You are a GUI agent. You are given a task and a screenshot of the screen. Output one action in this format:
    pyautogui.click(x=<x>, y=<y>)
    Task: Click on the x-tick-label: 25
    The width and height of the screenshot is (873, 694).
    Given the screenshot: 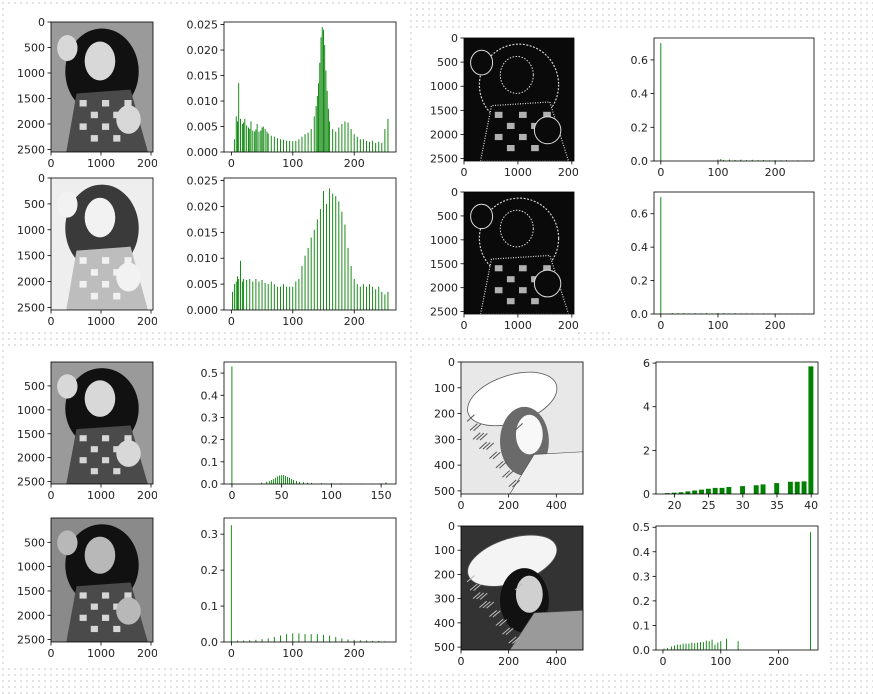 What is the action you would take?
    pyautogui.click(x=709, y=505)
    